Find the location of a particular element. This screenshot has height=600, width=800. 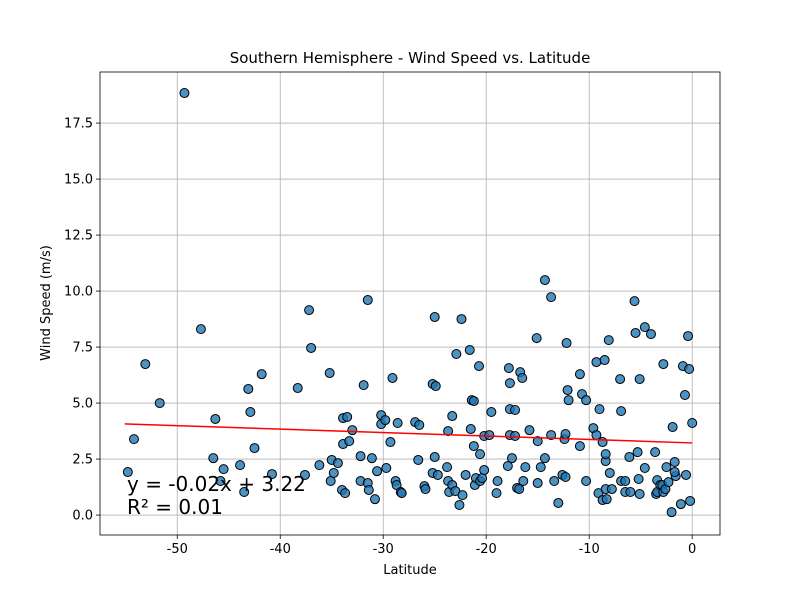

y-tick-label: 5.0 is located at coordinates (82, 404).